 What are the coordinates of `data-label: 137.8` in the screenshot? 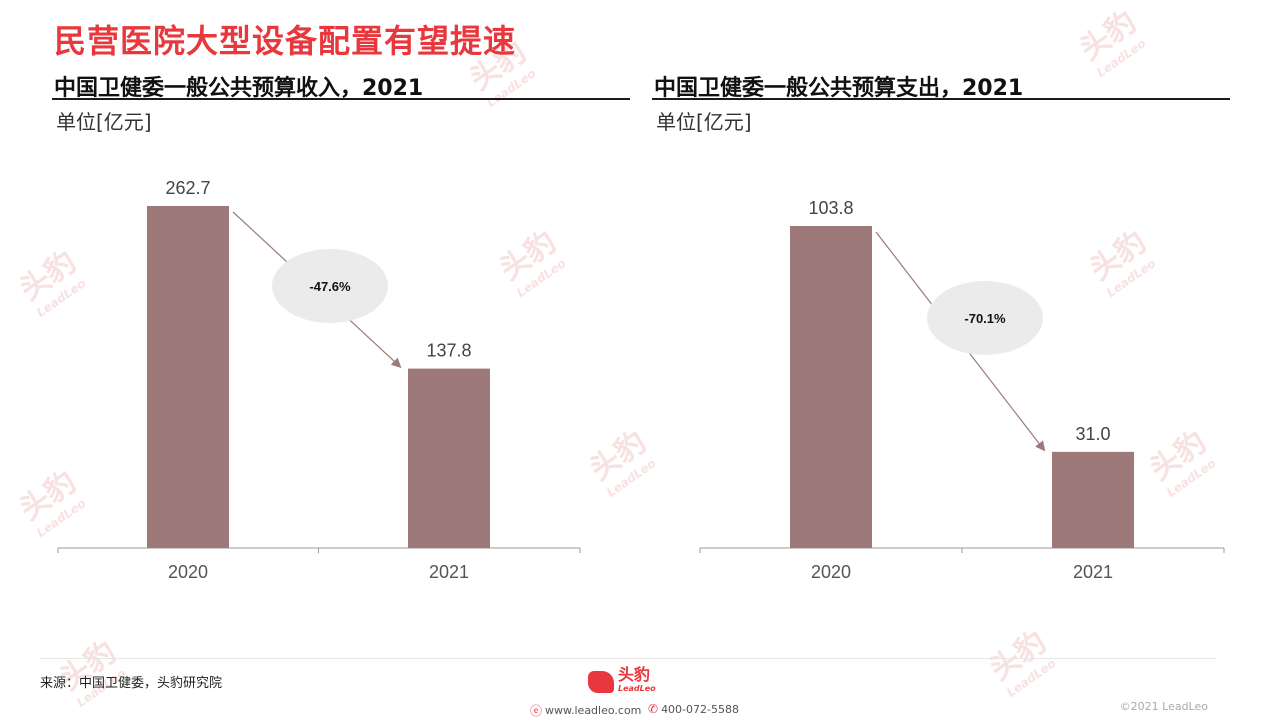 It's located at (448, 351).